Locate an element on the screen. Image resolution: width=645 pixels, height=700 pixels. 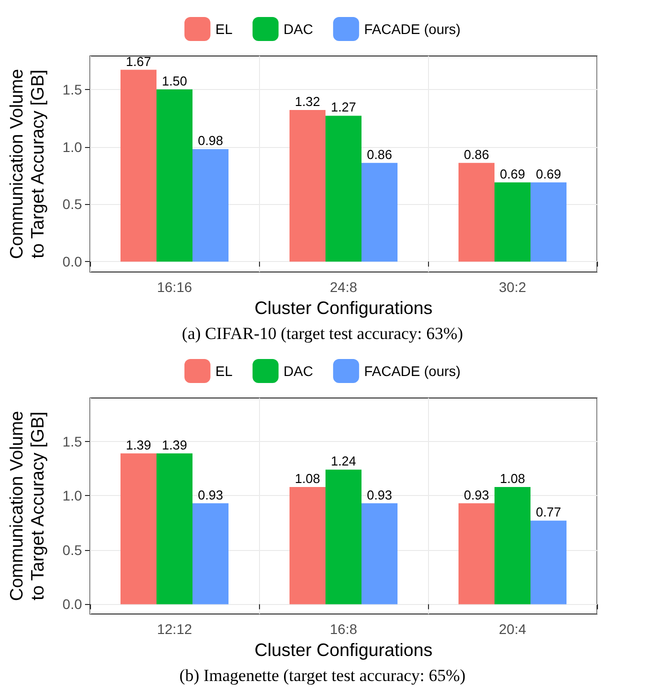
data-label: 0.77 is located at coordinates (549, 512).